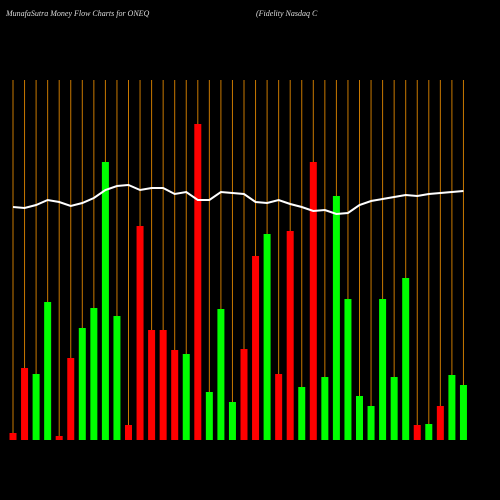 This screenshot has height=500, width=500. I want to click on price-line, so click(238, 199).